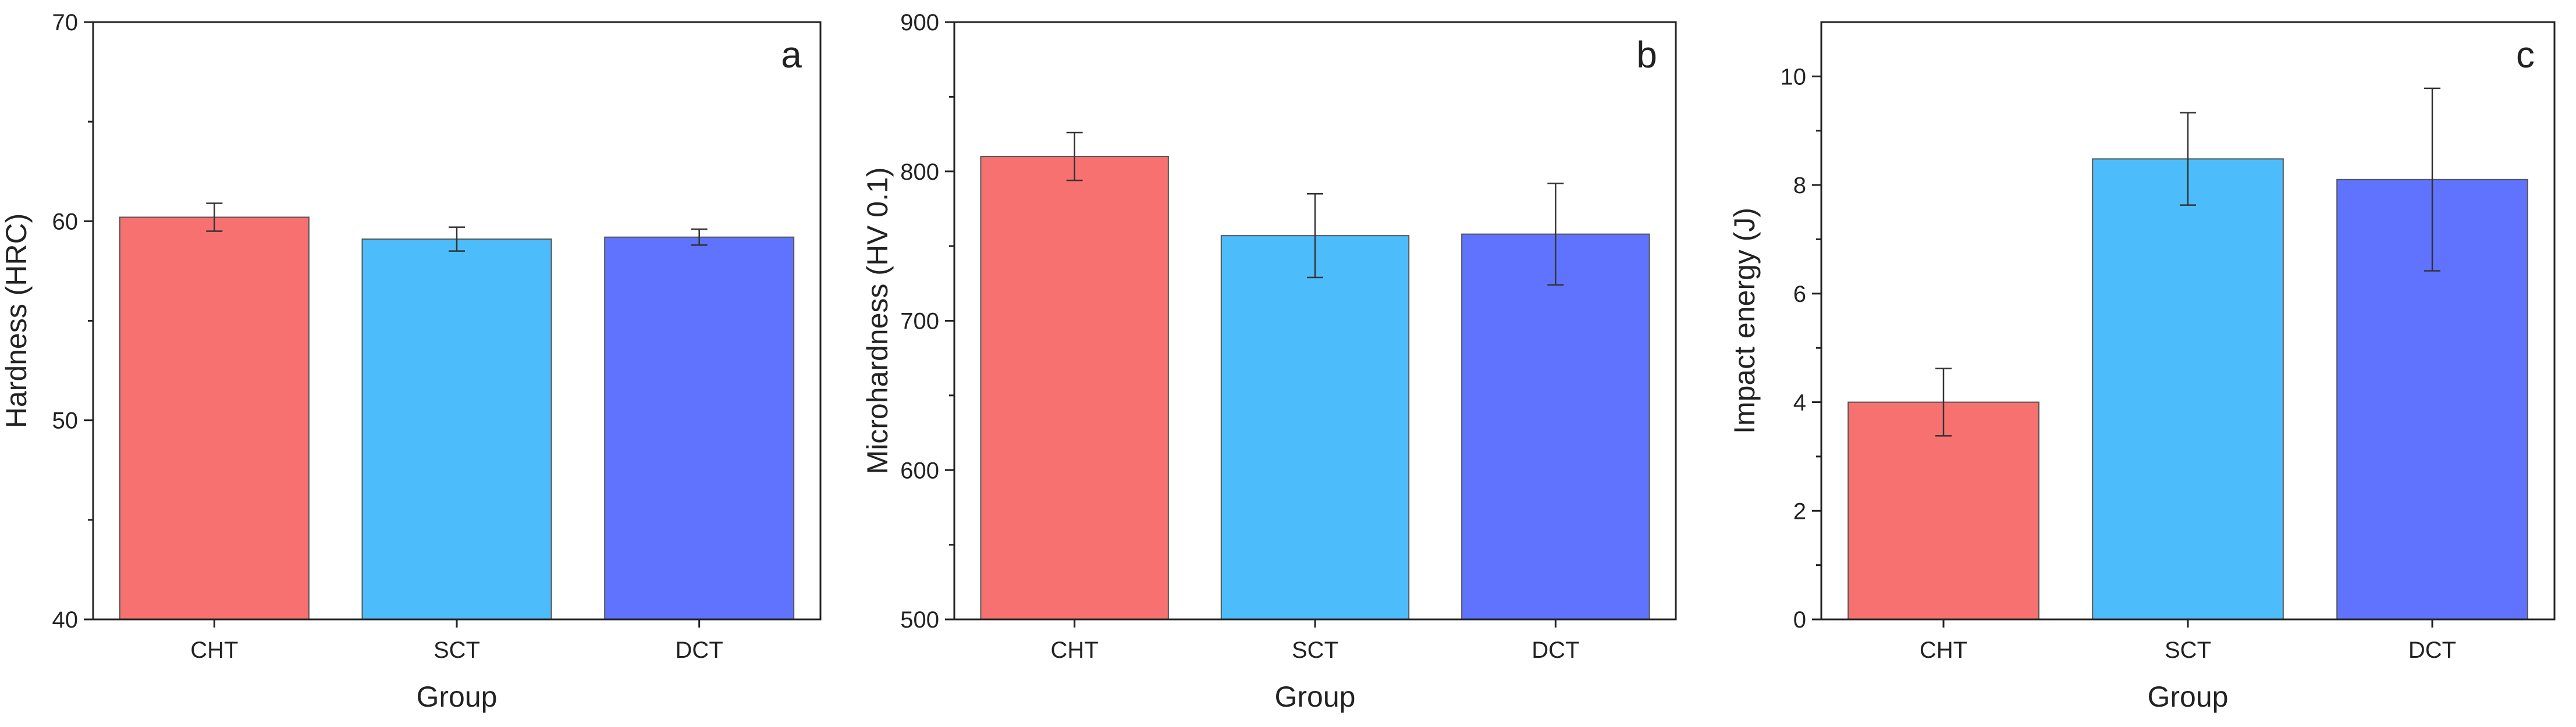 This screenshot has width=2576, height=727. I want to click on y-tick-label: 4, so click(1799, 403).